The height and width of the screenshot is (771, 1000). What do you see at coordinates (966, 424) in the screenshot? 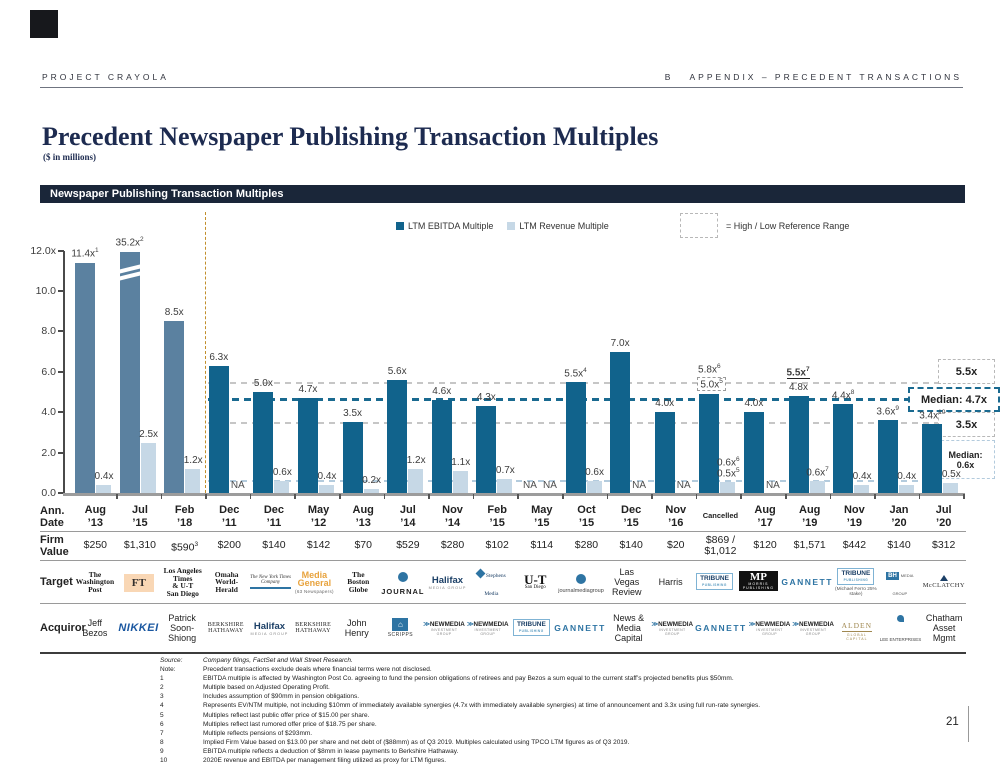
I see `low-reference-box: 3.5x` at bounding box center [966, 424].